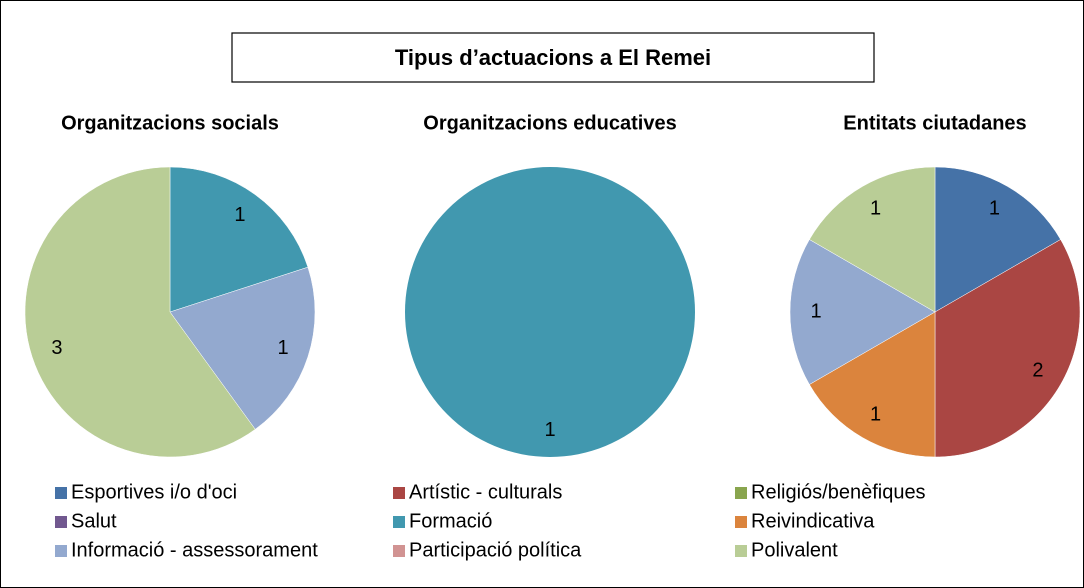 The height and width of the screenshot is (588, 1084). What do you see at coordinates (838, 492) in the screenshot?
I see `legend-label: Religiós/benèfiques` at bounding box center [838, 492].